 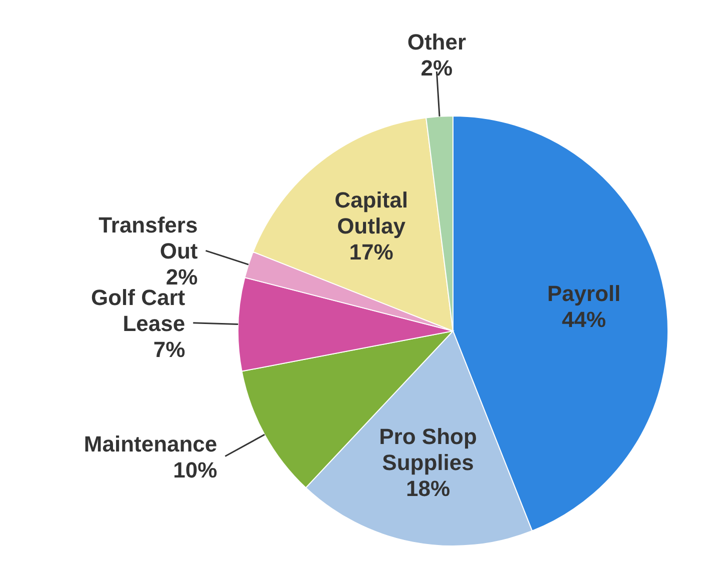 I want to click on data-label: 2%, so click(x=436, y=67).